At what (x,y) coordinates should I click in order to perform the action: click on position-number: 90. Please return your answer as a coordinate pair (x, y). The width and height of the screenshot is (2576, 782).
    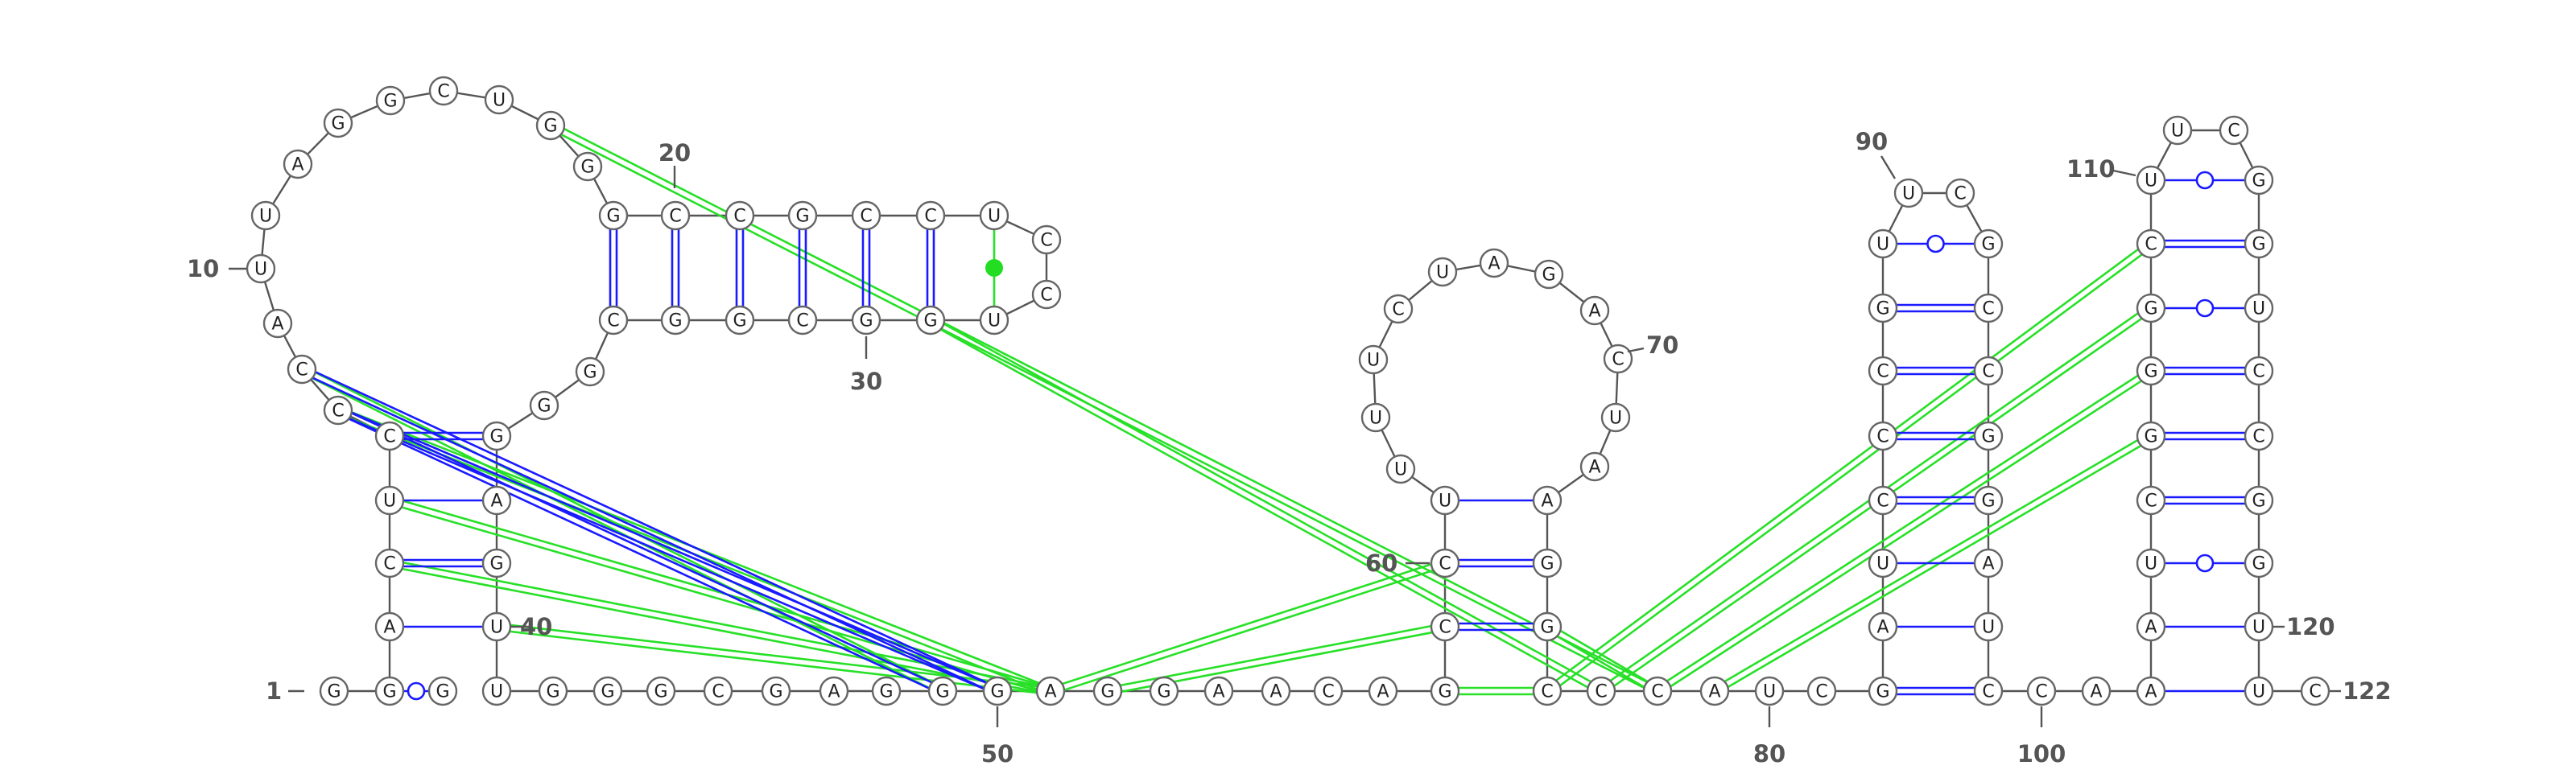
    Looking at the image, I should click on (1876, 153).